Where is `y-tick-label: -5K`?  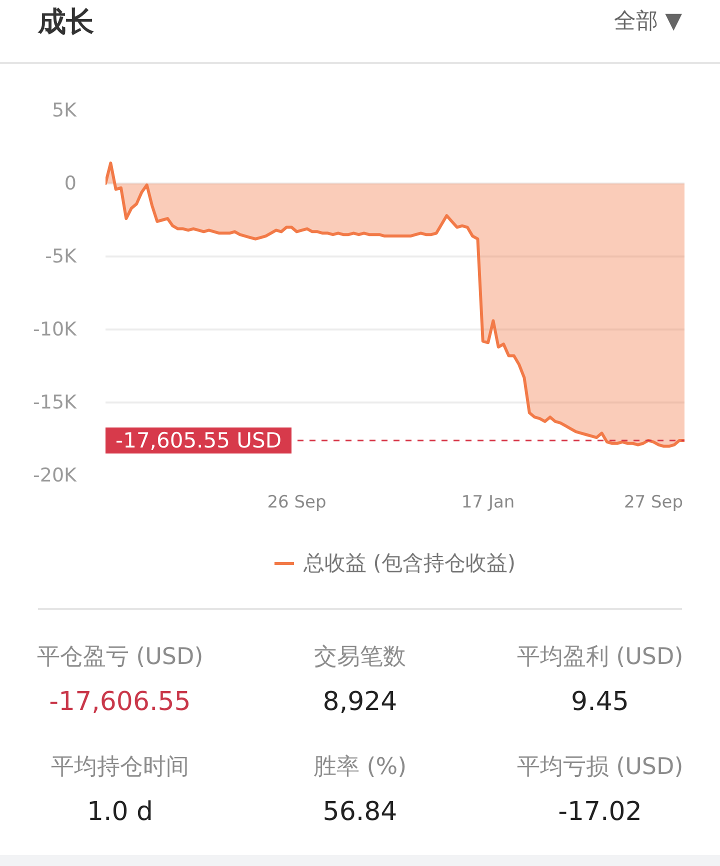 y-tick-label: -5K is located at coordinates (61, 257).